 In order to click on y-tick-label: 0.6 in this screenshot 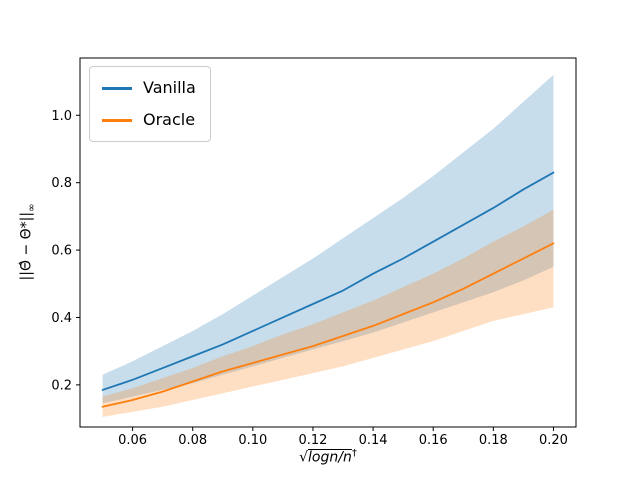, I will do `click(61, 251)`.